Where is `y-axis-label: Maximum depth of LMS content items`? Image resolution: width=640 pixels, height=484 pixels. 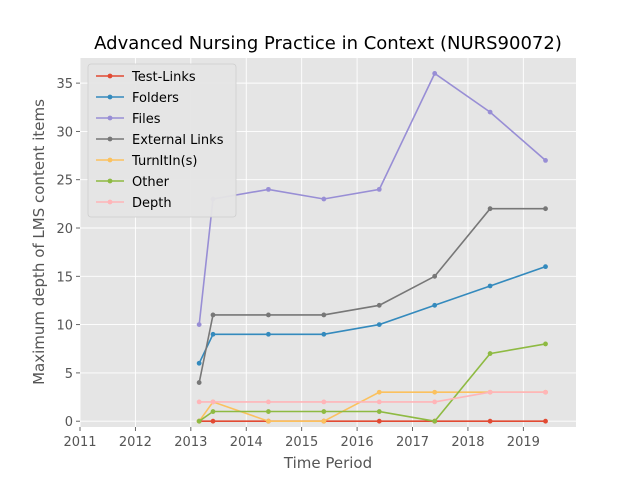
y-axis-label: Maximum depth of LMS content items is located at coordinates (39, 242).